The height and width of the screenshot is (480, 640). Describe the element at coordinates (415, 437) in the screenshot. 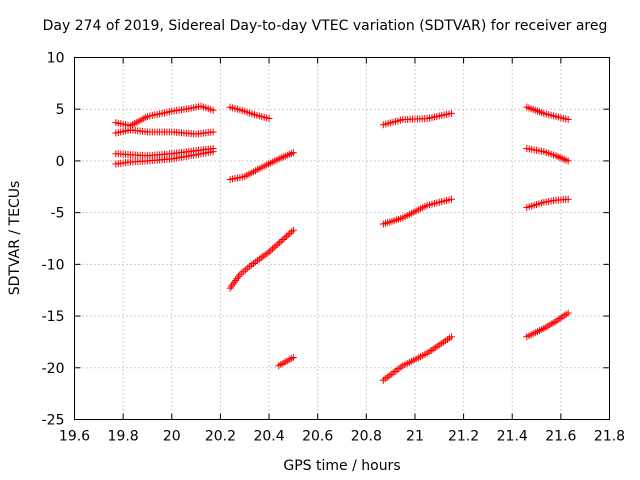

I see `x-tick-label: 21` at that location.